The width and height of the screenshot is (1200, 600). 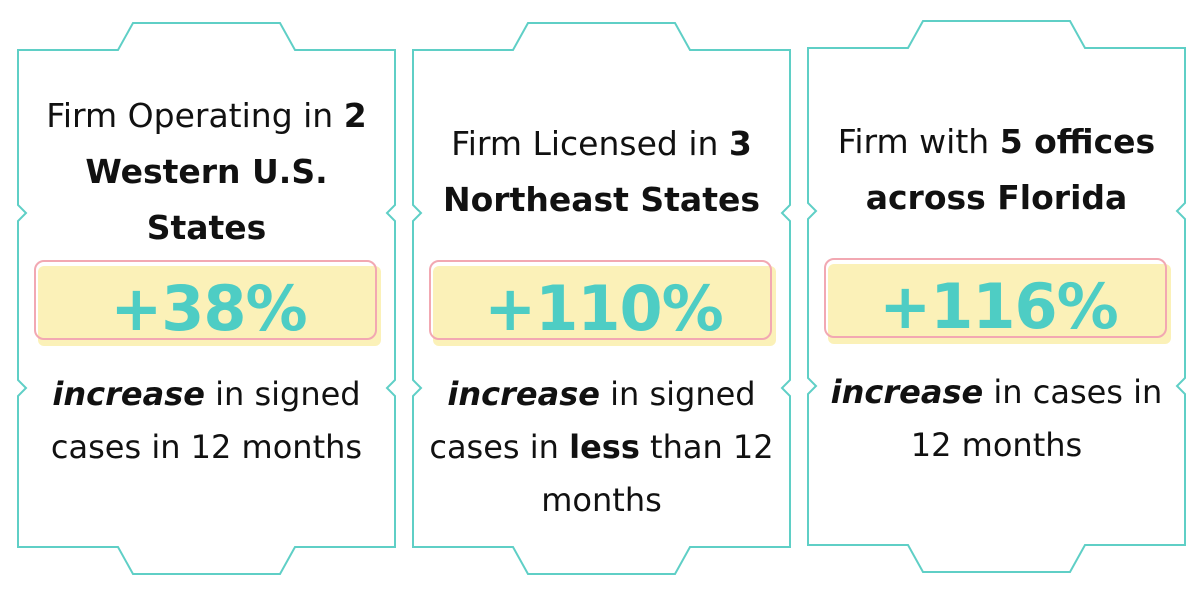 I want to click on card-heading: Firm with 5 offices across Florida, so click(x=996, y=170).